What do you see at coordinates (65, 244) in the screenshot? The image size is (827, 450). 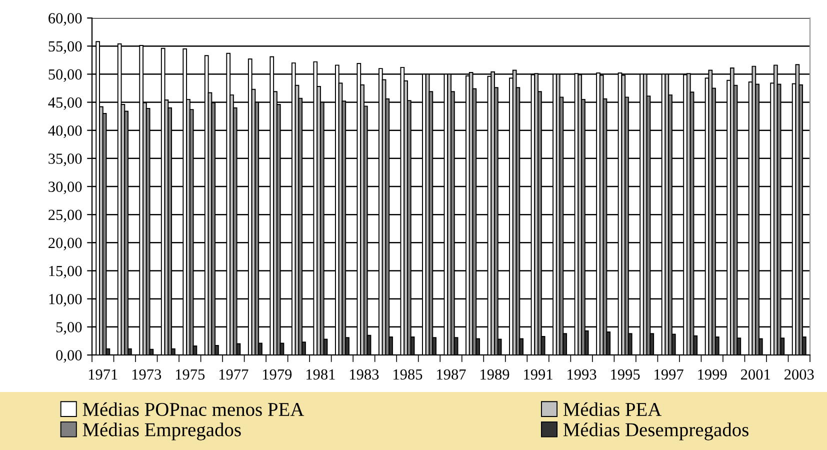 I see `y-tick-label: 20,00` at bounding box center [65, 244].